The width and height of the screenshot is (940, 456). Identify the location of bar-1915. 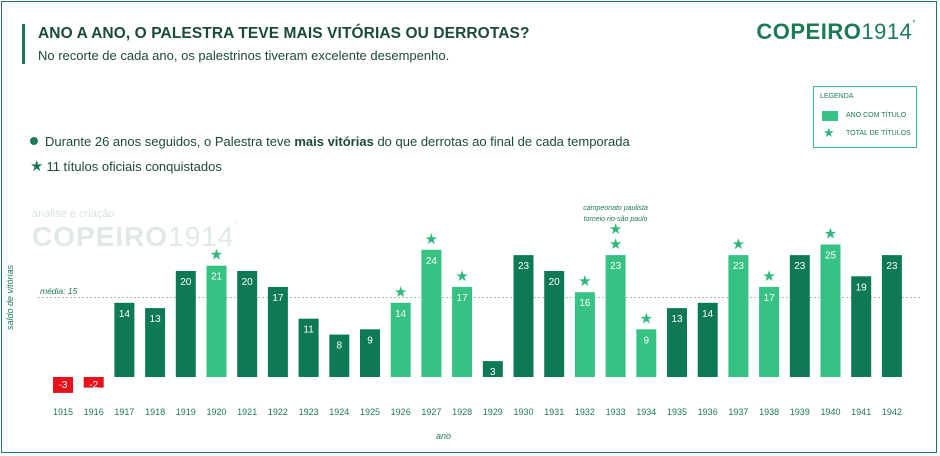
(63, 385).